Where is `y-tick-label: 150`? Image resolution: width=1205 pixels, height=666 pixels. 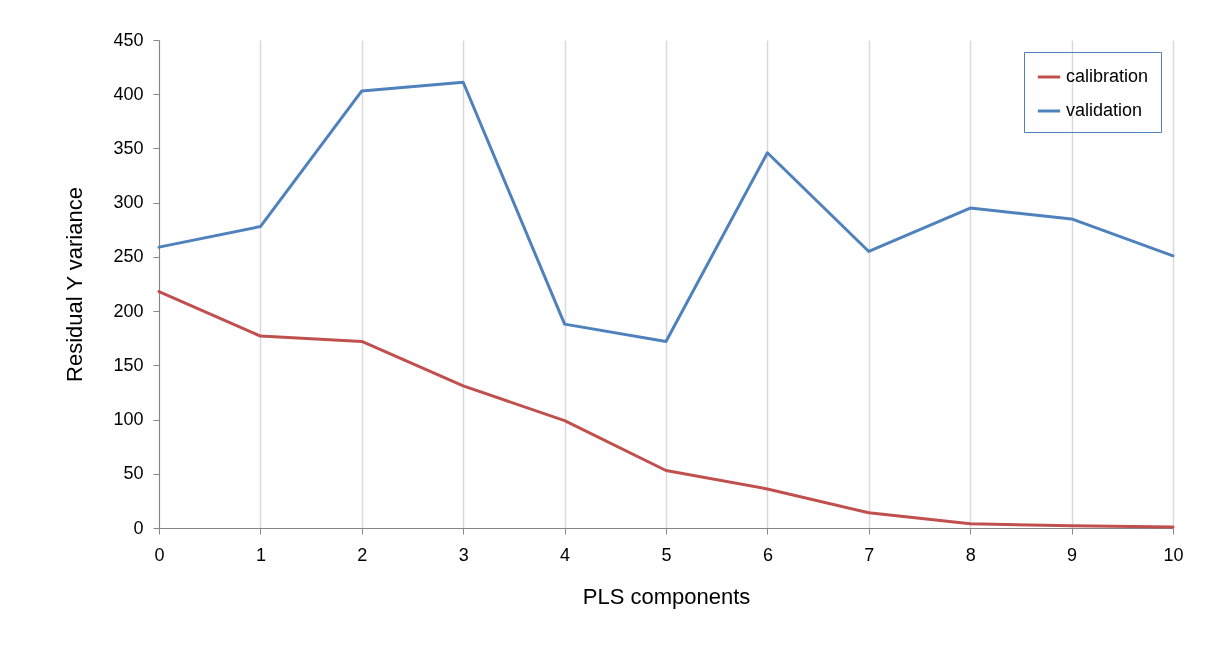 y-tick-label: 150 is located at coordinates (128, 364).